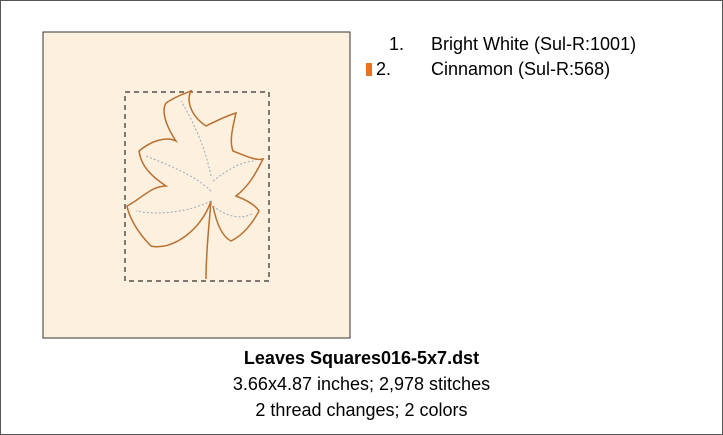 The image size is (723, 435). What do you see at coordinates (384, 69) in the screenshot?
I see `thread-number: 2.` at bounding box center [384, 69].